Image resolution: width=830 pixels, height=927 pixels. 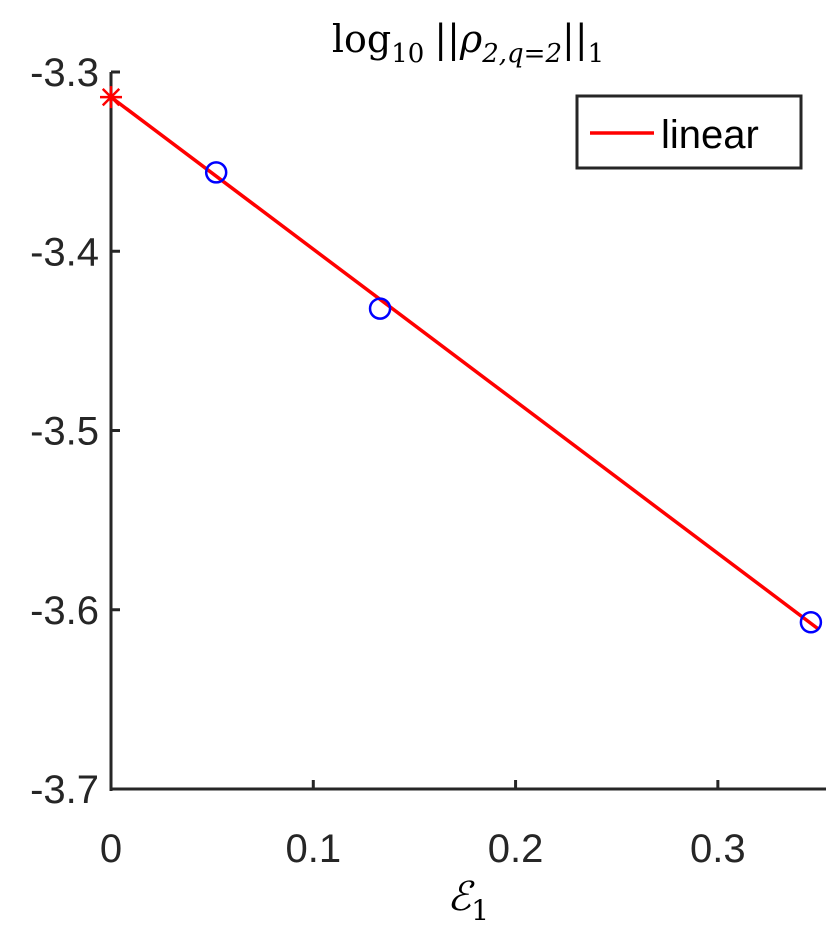 I want to click on title-rho-subscript: 2,q=2, so click(x=521, y=54).